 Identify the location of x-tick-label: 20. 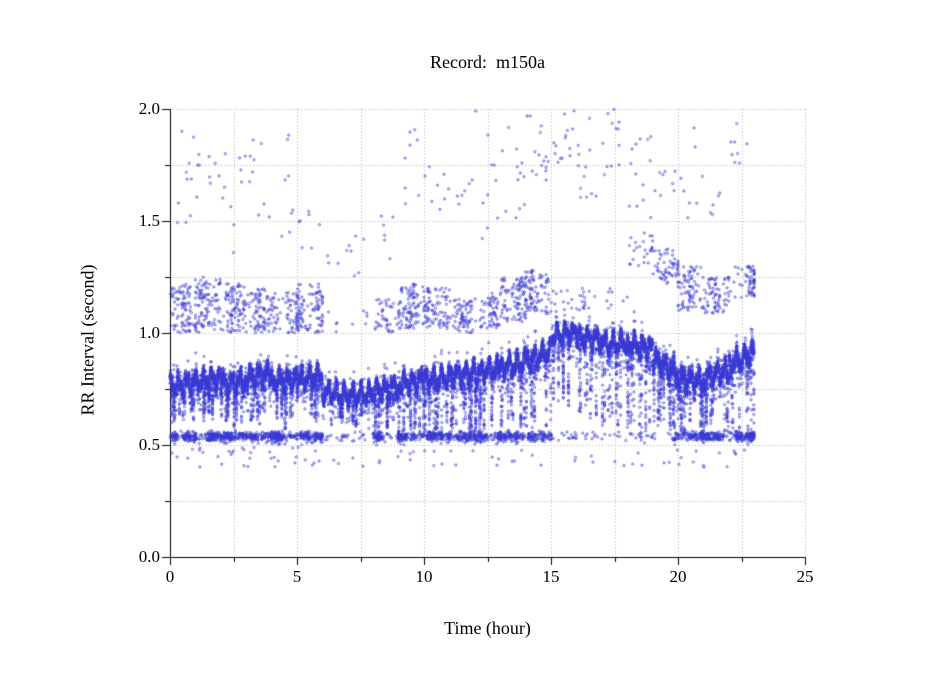
(678, 576).